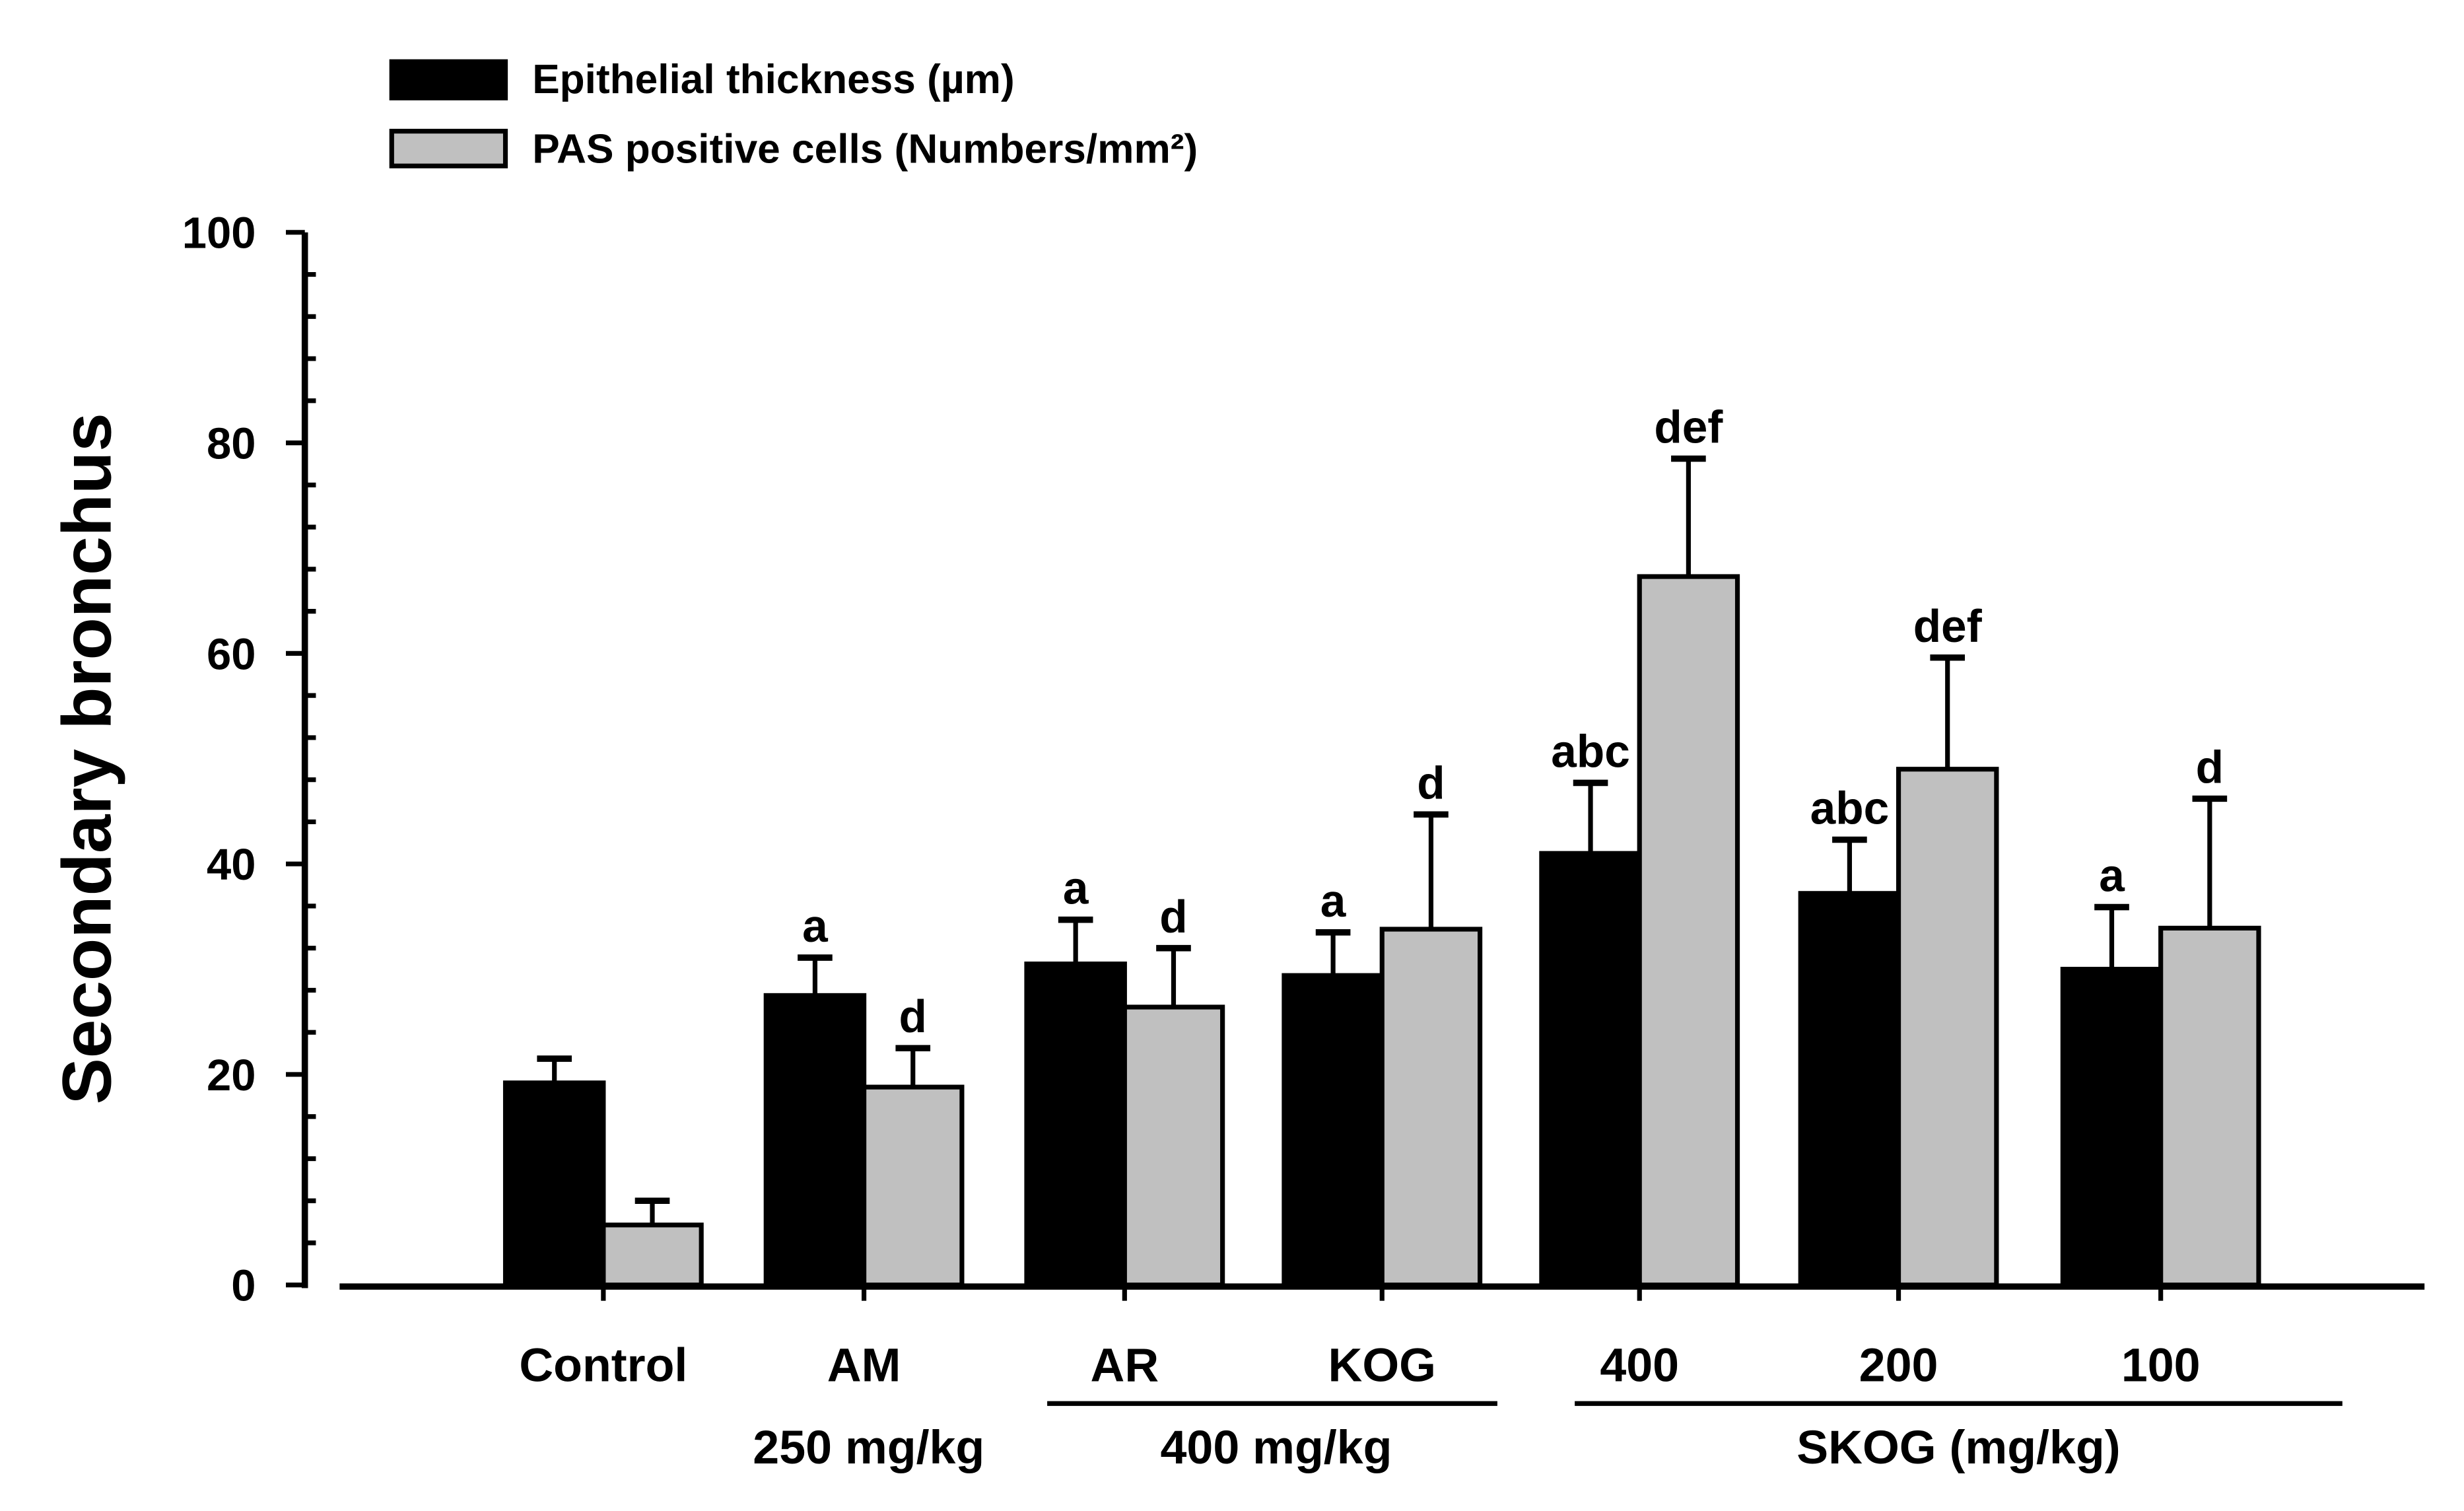 Image resolution: width=2464 pixels, height=1511 pixels. What do you see at coordinates (86, 758) in the screenshot?
I see `y-axis-label: Secondary bronchus` at bounding box center [86, 758].